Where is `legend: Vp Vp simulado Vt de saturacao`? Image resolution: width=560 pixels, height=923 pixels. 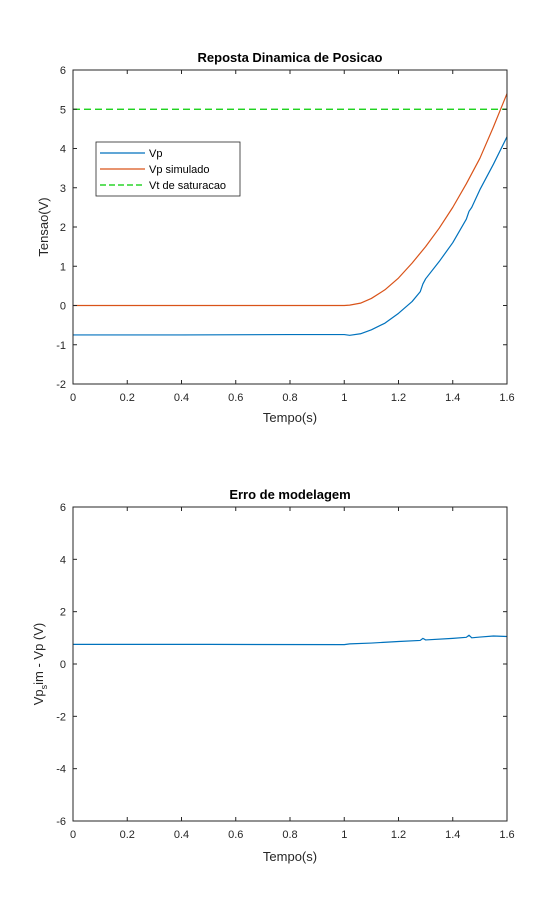
legend: Vp Vp simulado Vt de saturacao is located at coordinates (168, 169).